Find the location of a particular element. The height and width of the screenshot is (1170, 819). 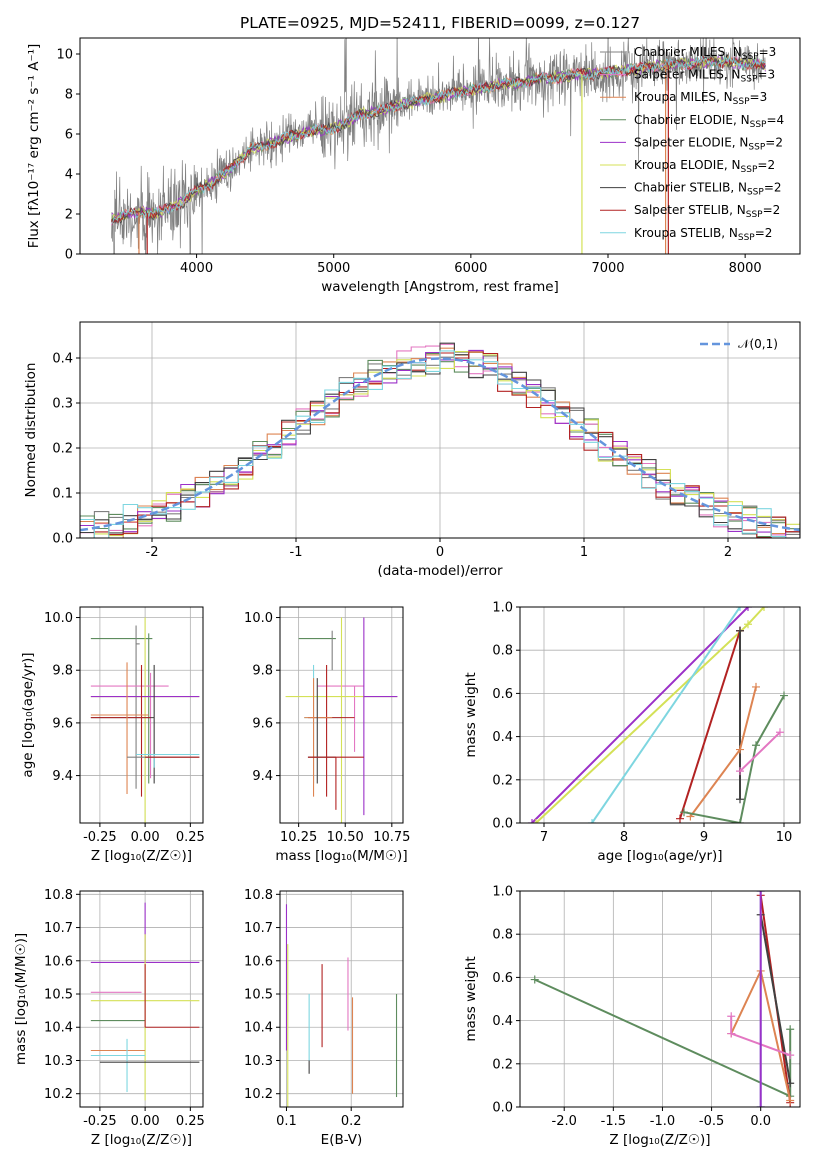

legend-entry: Kroupa ELODIE, NSSP=2 is located at coordinates (704, 166).